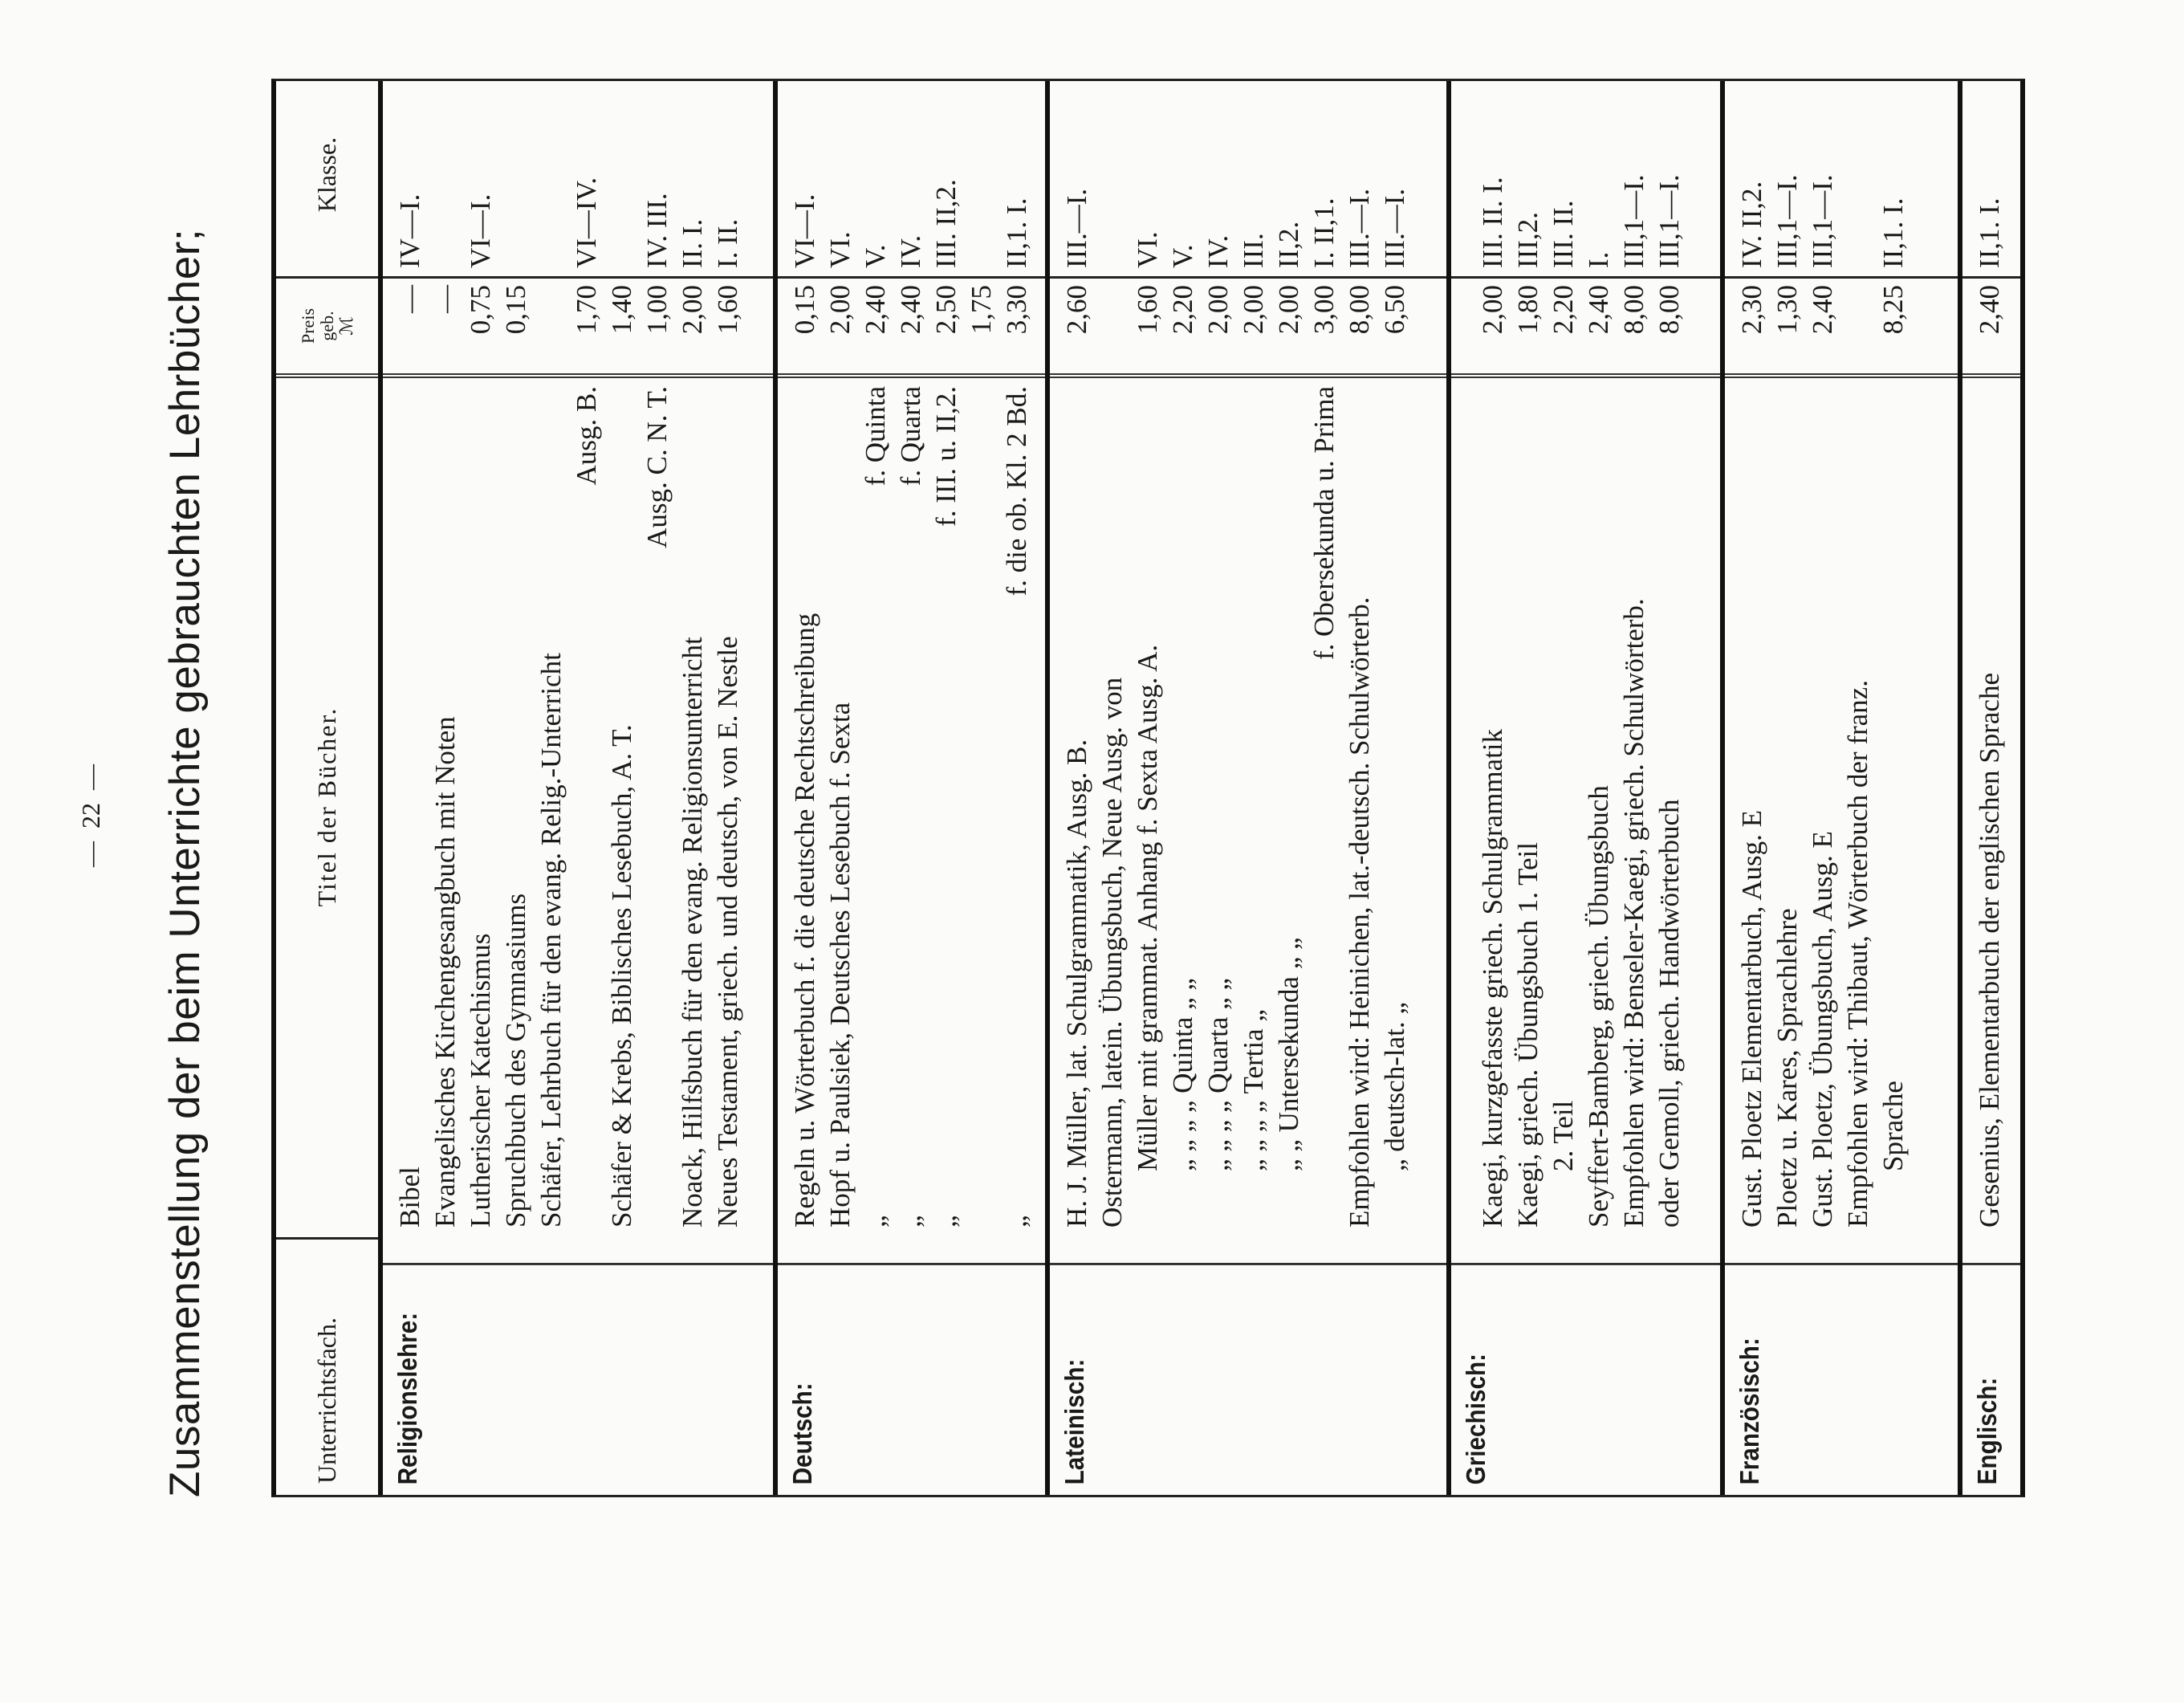 This screenshot has height=1702, width=2184. Describe the element at coordinates (409, 299) in the screenshot. I see `price-value: —` at that location.